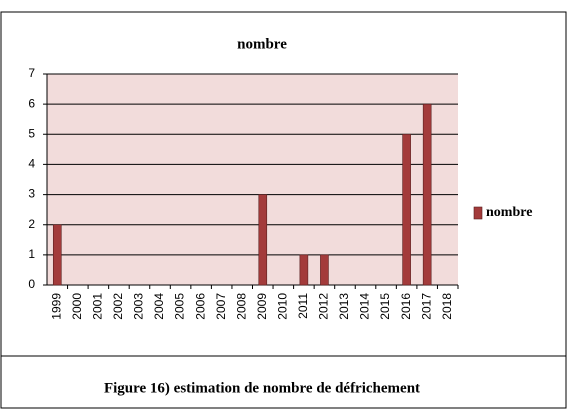  Describe the element at coordinates (262, 44) in the screenshot. I see `chart-title: nombre` at that location.